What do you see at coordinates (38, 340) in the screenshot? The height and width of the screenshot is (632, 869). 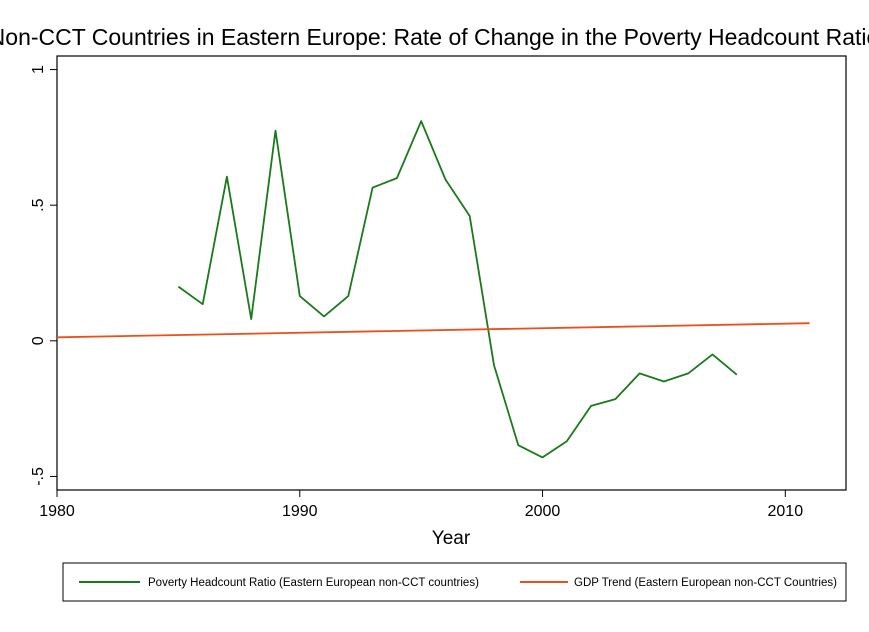 I see `y-tick-label: 0` at bounding box center [38, 340].